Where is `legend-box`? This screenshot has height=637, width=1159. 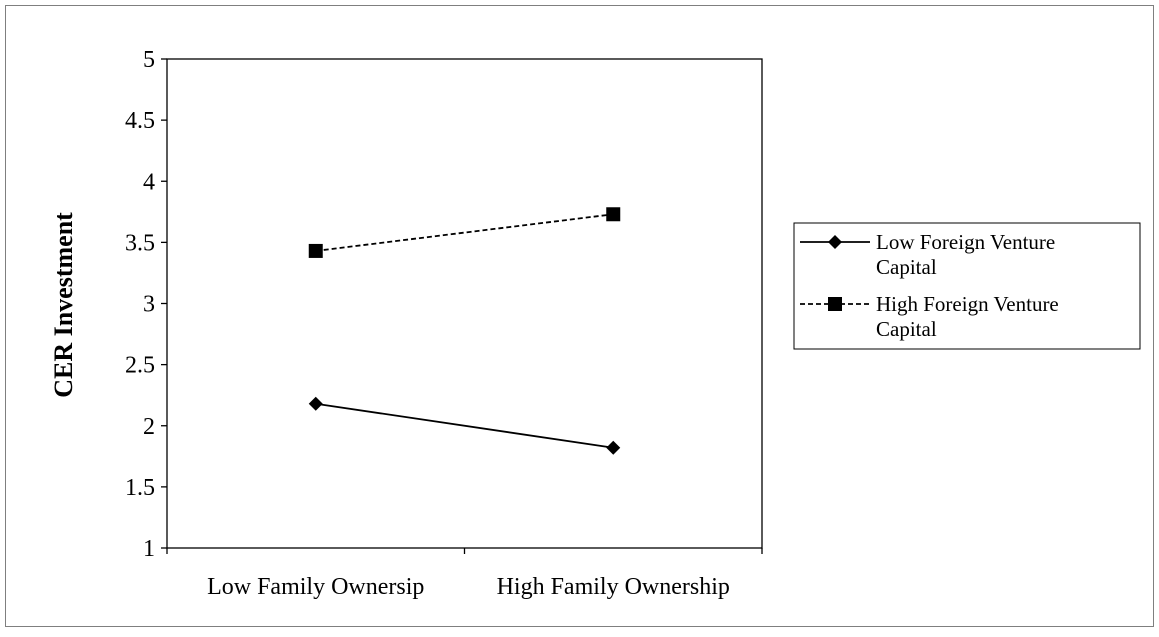 legend-box is located at coordinates (967, 286).